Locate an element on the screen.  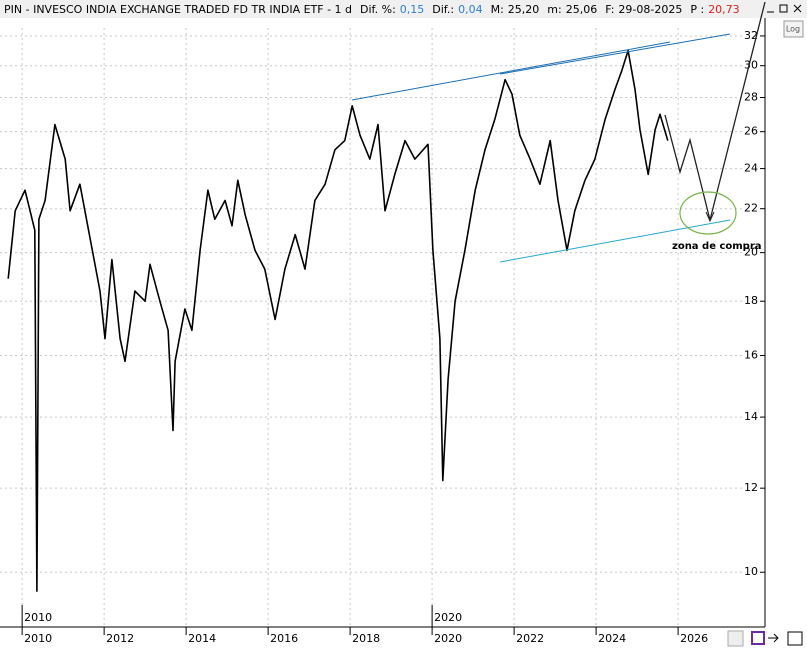
decade-label: 2020 is located at coordinates (448, 617).